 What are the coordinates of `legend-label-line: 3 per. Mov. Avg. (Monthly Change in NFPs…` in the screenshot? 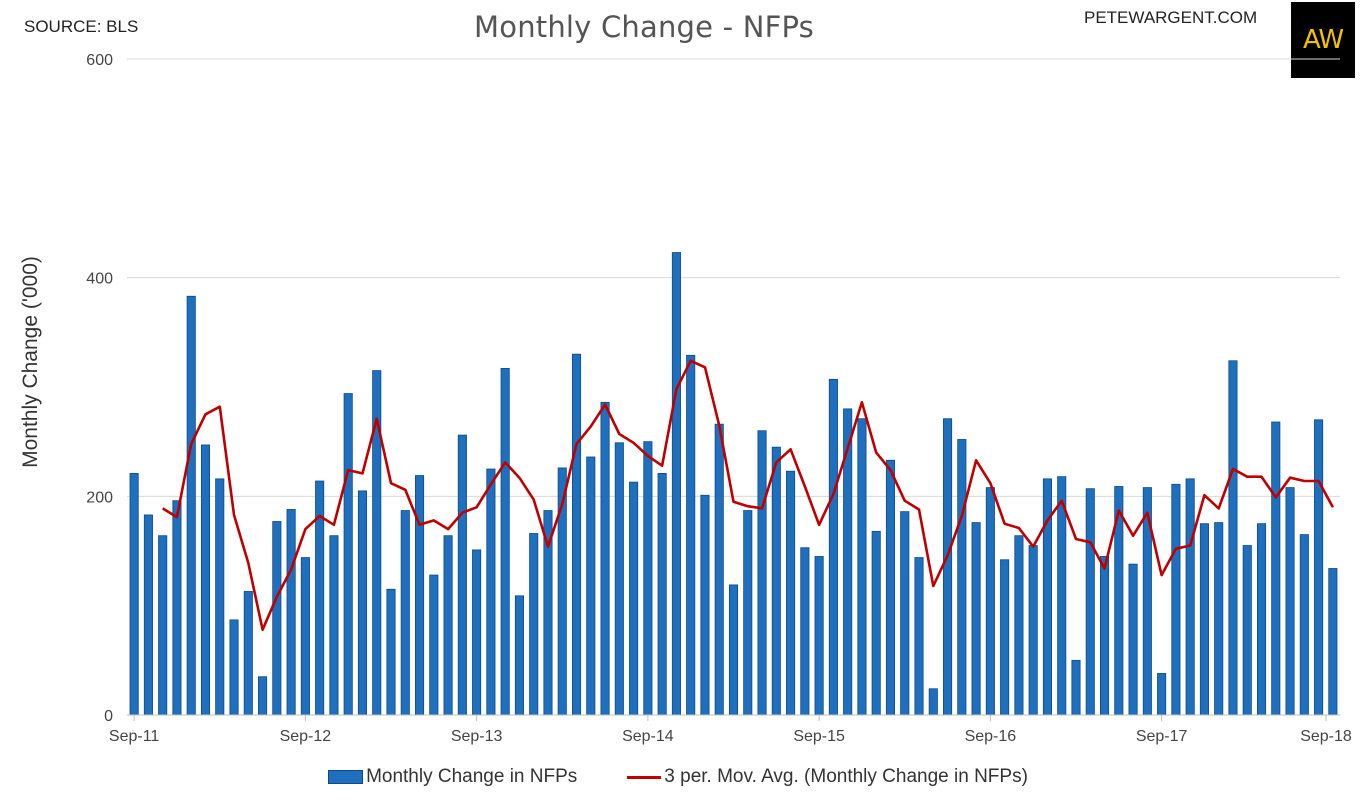 It's located at (846, 776).